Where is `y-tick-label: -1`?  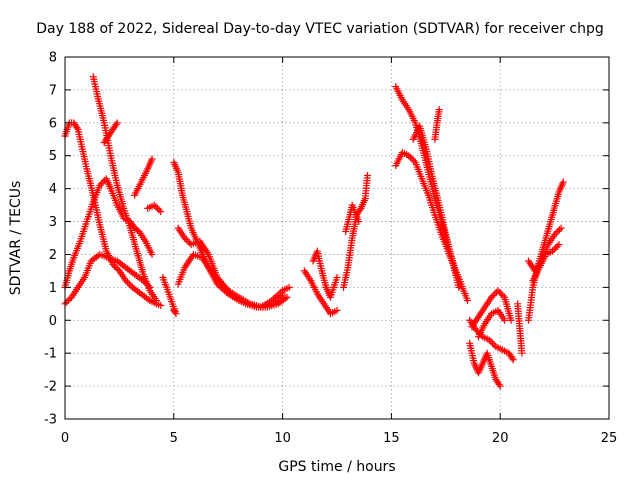
y-tick-label: -1 is located at coordinates (50, 354).